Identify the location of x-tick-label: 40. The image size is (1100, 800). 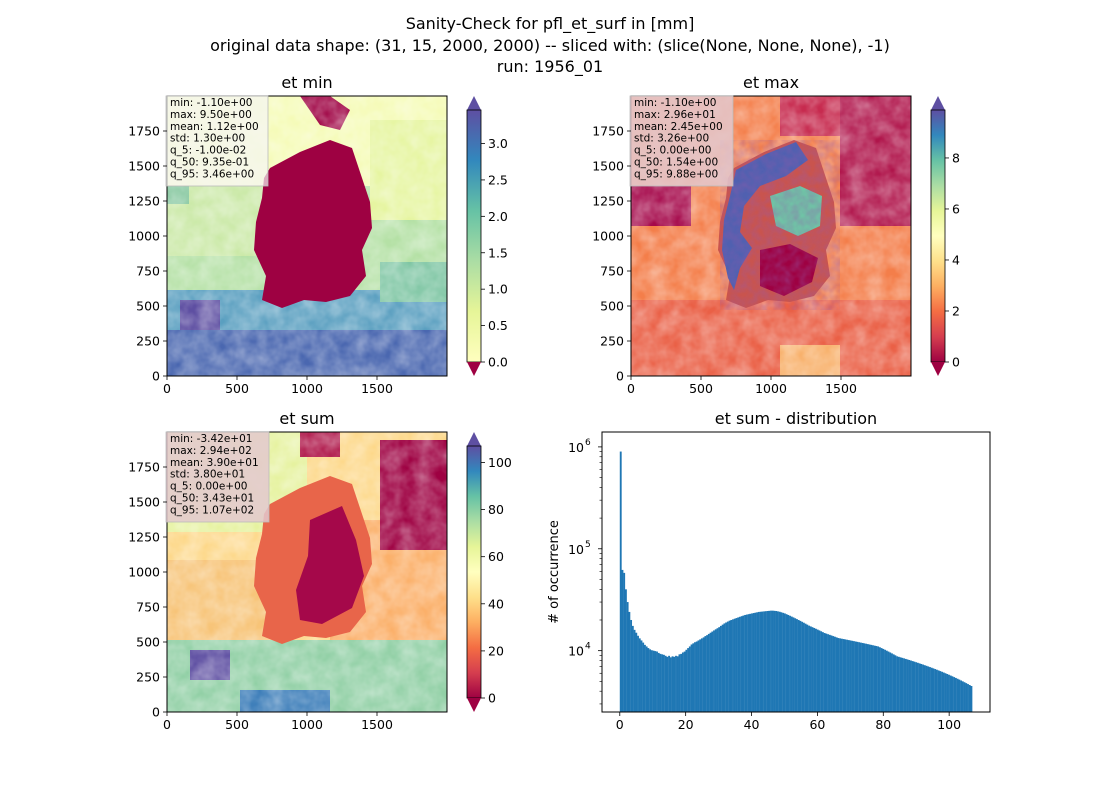
(752, 724).